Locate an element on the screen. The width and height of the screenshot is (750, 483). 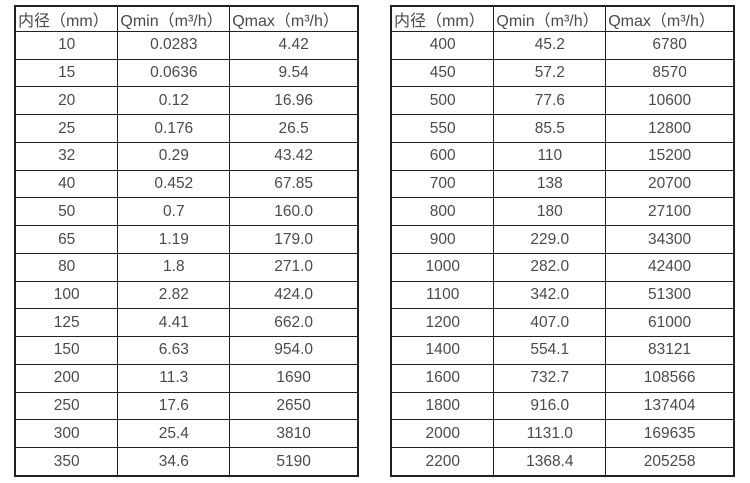
cell-qmax: 954.0 is located at coordinates (294, 350).